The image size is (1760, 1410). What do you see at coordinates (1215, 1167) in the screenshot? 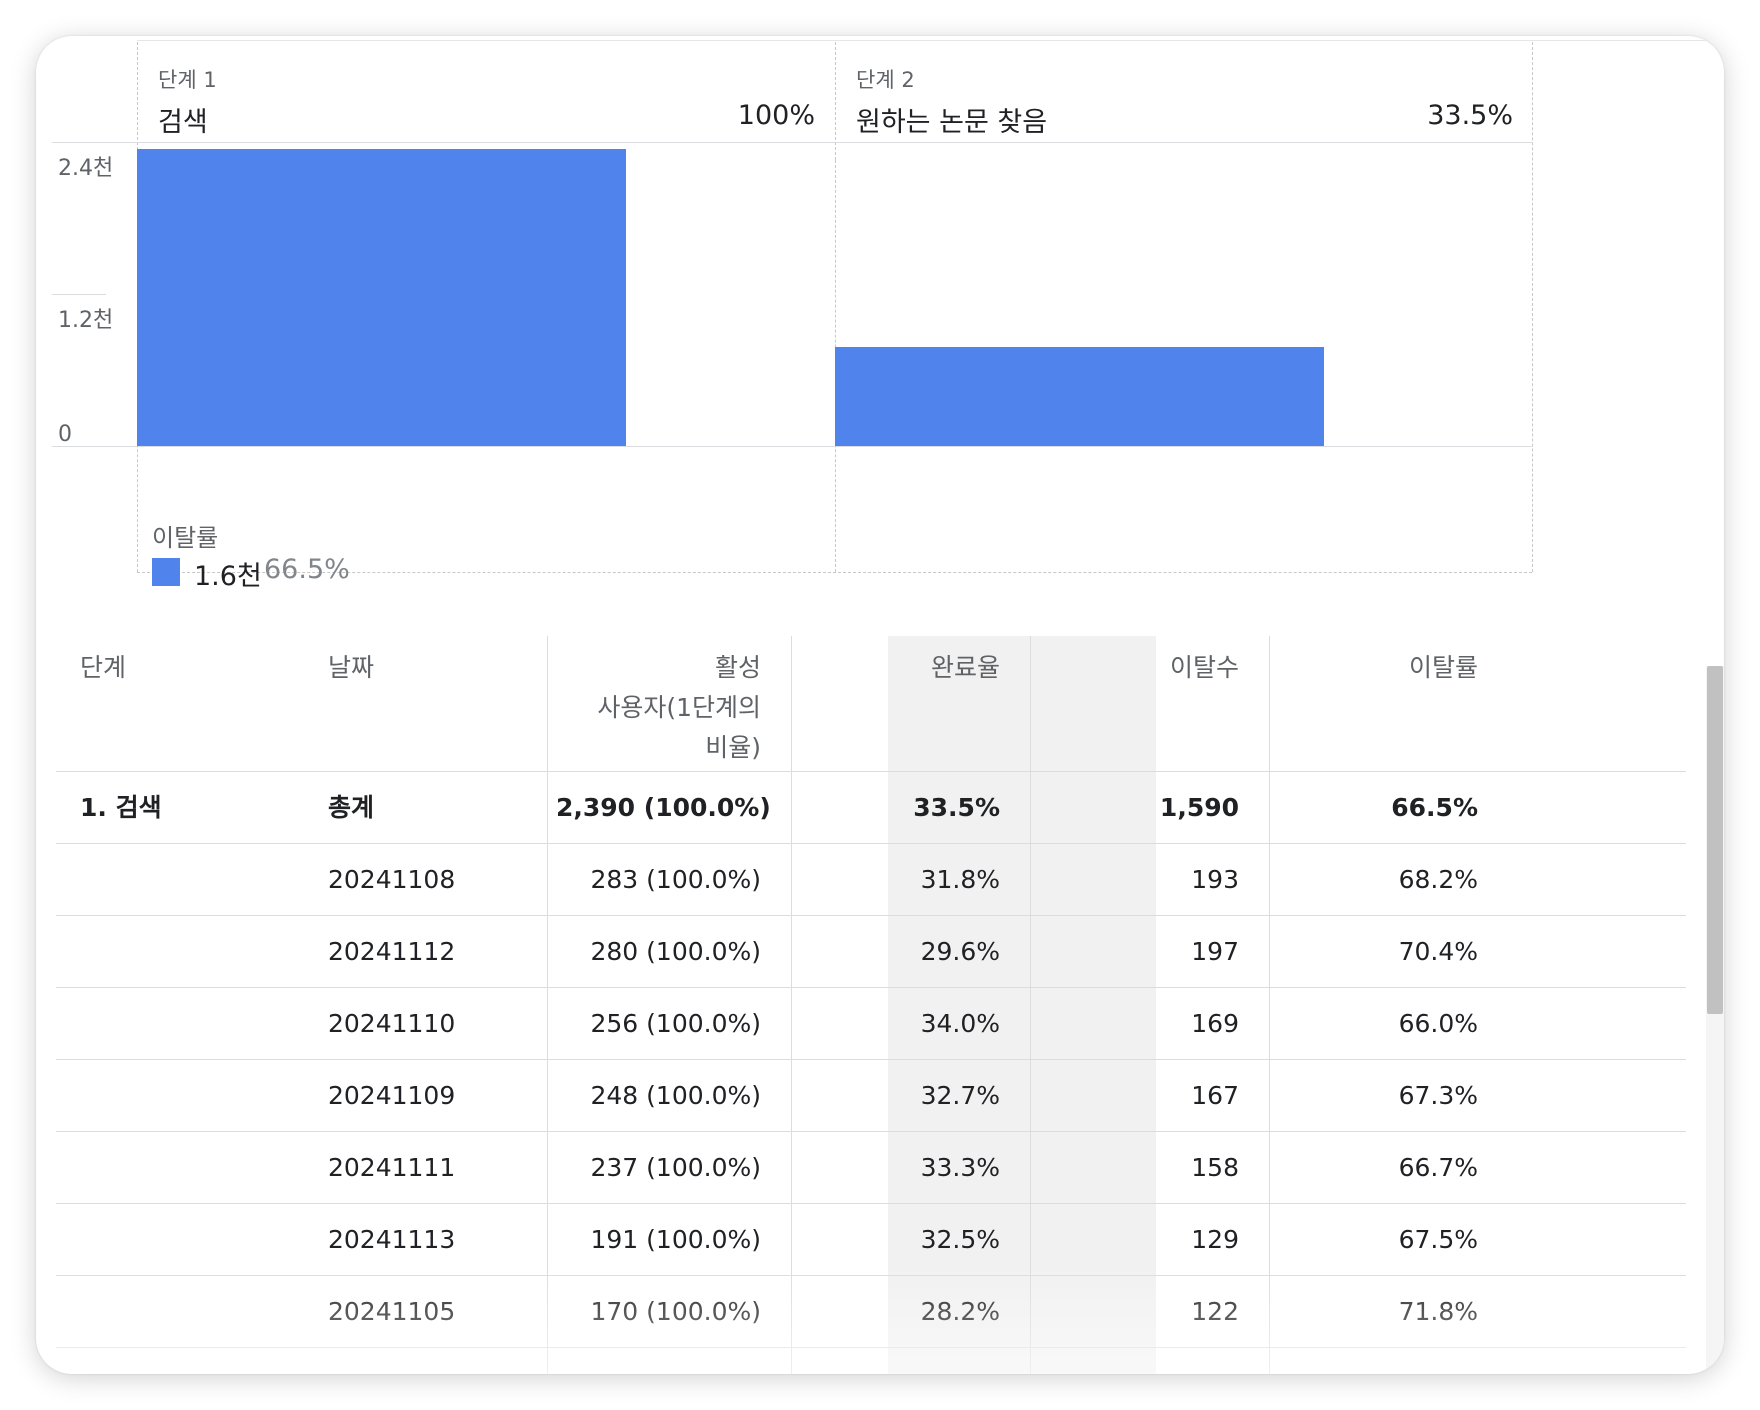
I see `cell-abandonments: 158` at bounding box center [1215, 1167].